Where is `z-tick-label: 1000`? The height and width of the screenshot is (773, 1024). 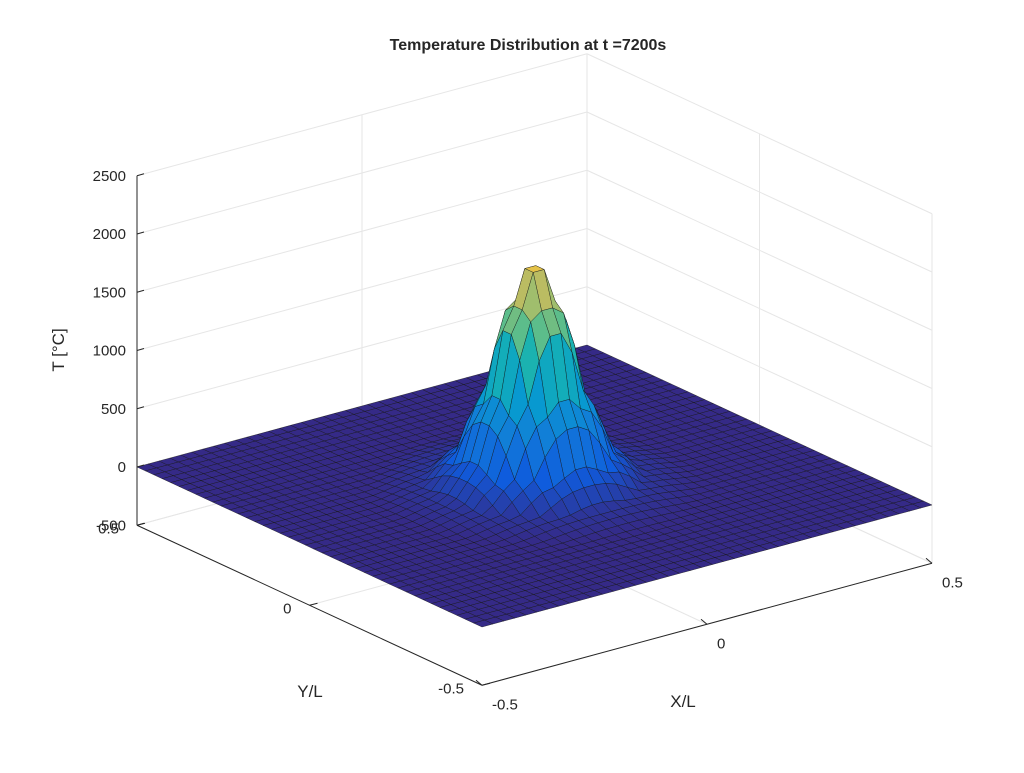
z-tick-label: 1000 is located at coordinates (109, 351).